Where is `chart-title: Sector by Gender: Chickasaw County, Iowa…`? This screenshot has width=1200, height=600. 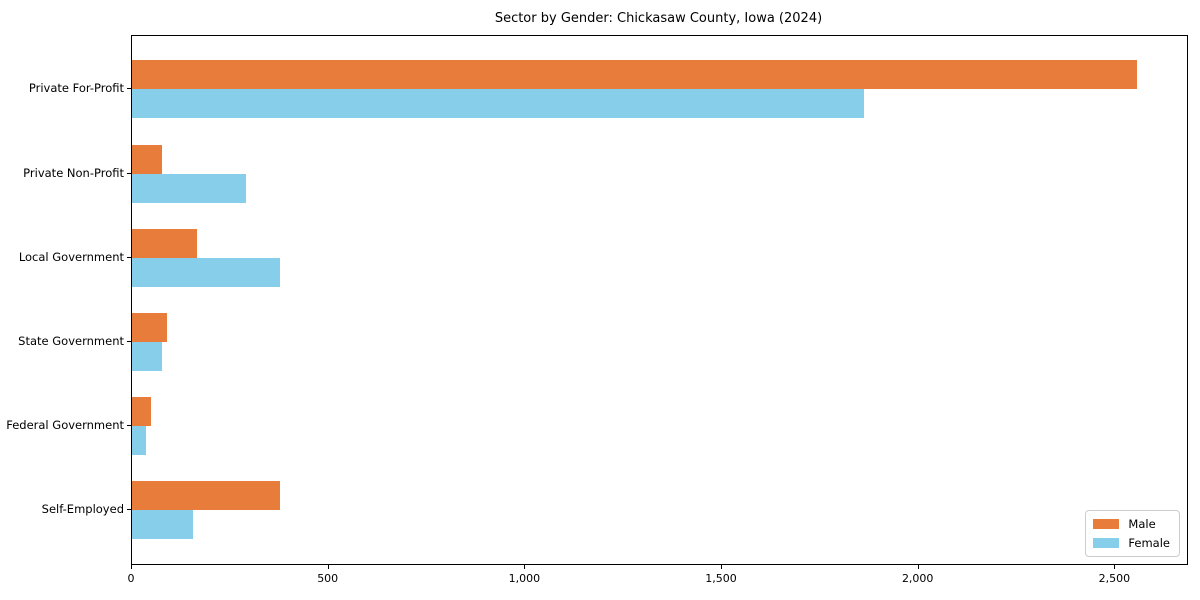
chart-title: Sector by Gender: Chickasaw County, Iowa… is located at coordinates (658, 18).